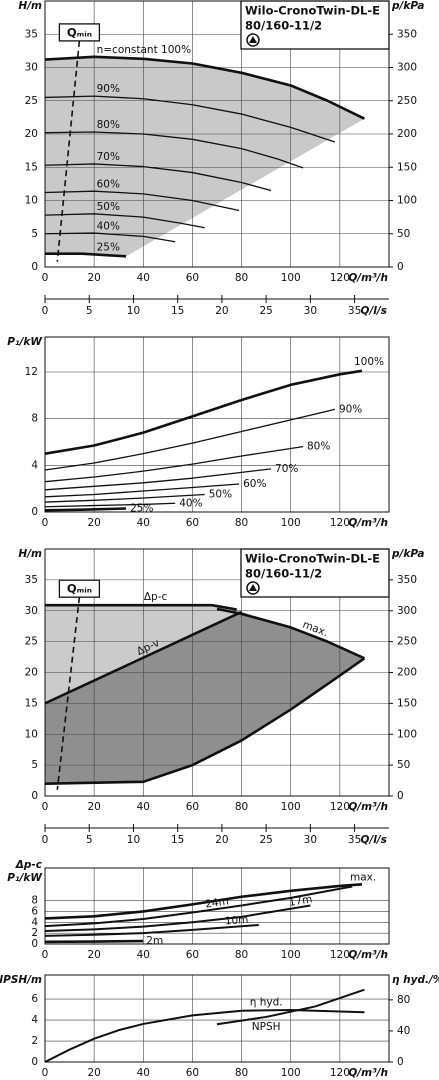 Image resolution: width=439 pixels, height=1080 pixels. What do you see at coordinates (31, 642) in the screenshot?
I see `y-tick-label: 25` at bounding box center [31, 642].